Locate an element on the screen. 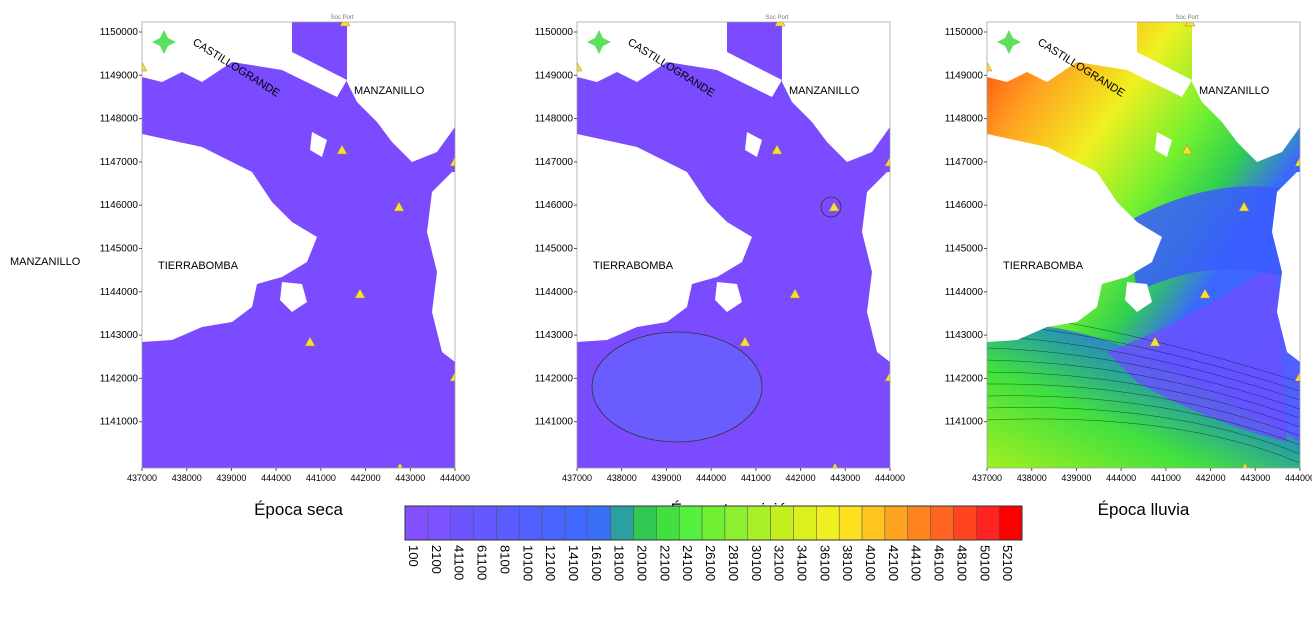 This screenshot has width=1312, height=639. legend-label: 18100 is located at coordinates (619, 563).